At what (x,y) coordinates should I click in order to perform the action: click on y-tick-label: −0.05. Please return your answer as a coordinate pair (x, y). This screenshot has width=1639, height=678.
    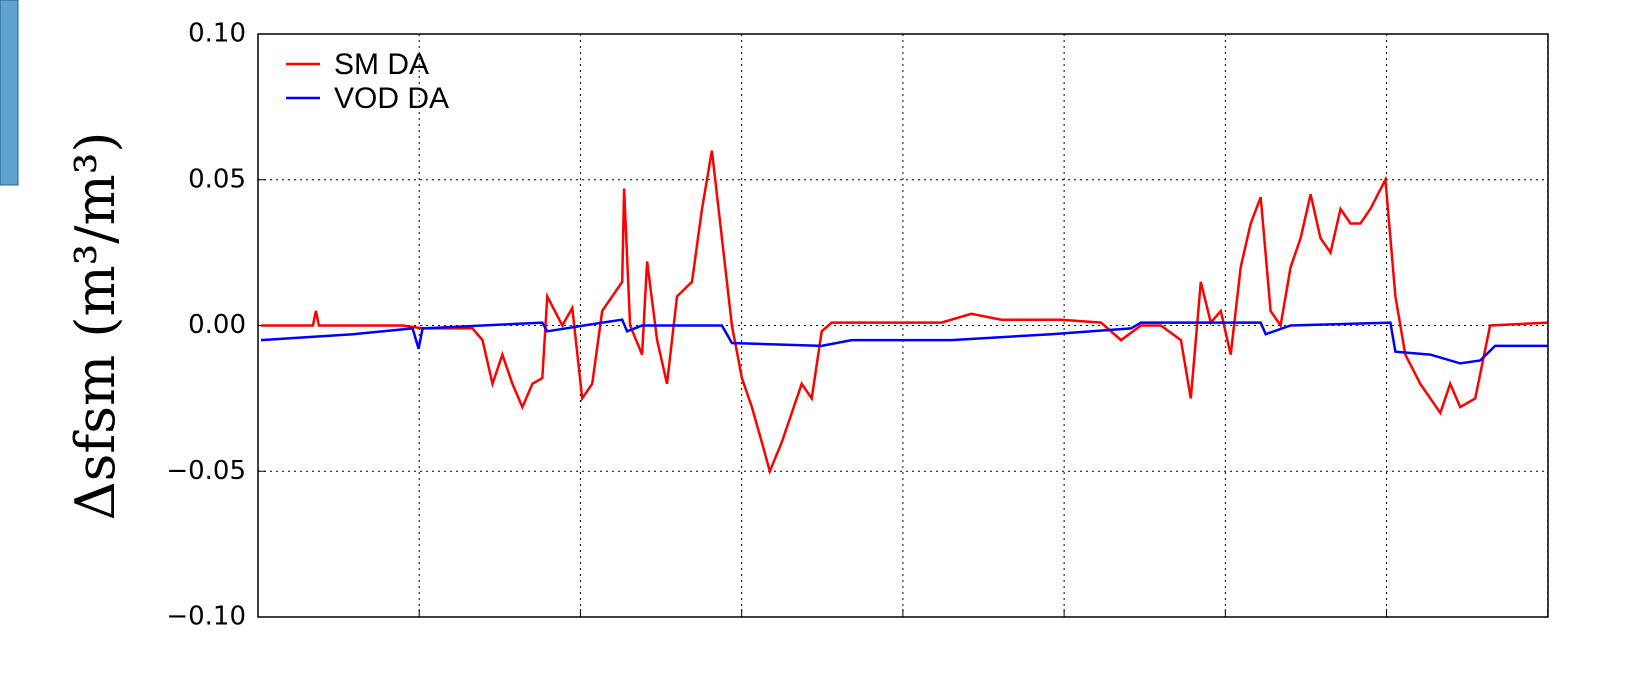
    Looking at the image, I should click on (206, 471).